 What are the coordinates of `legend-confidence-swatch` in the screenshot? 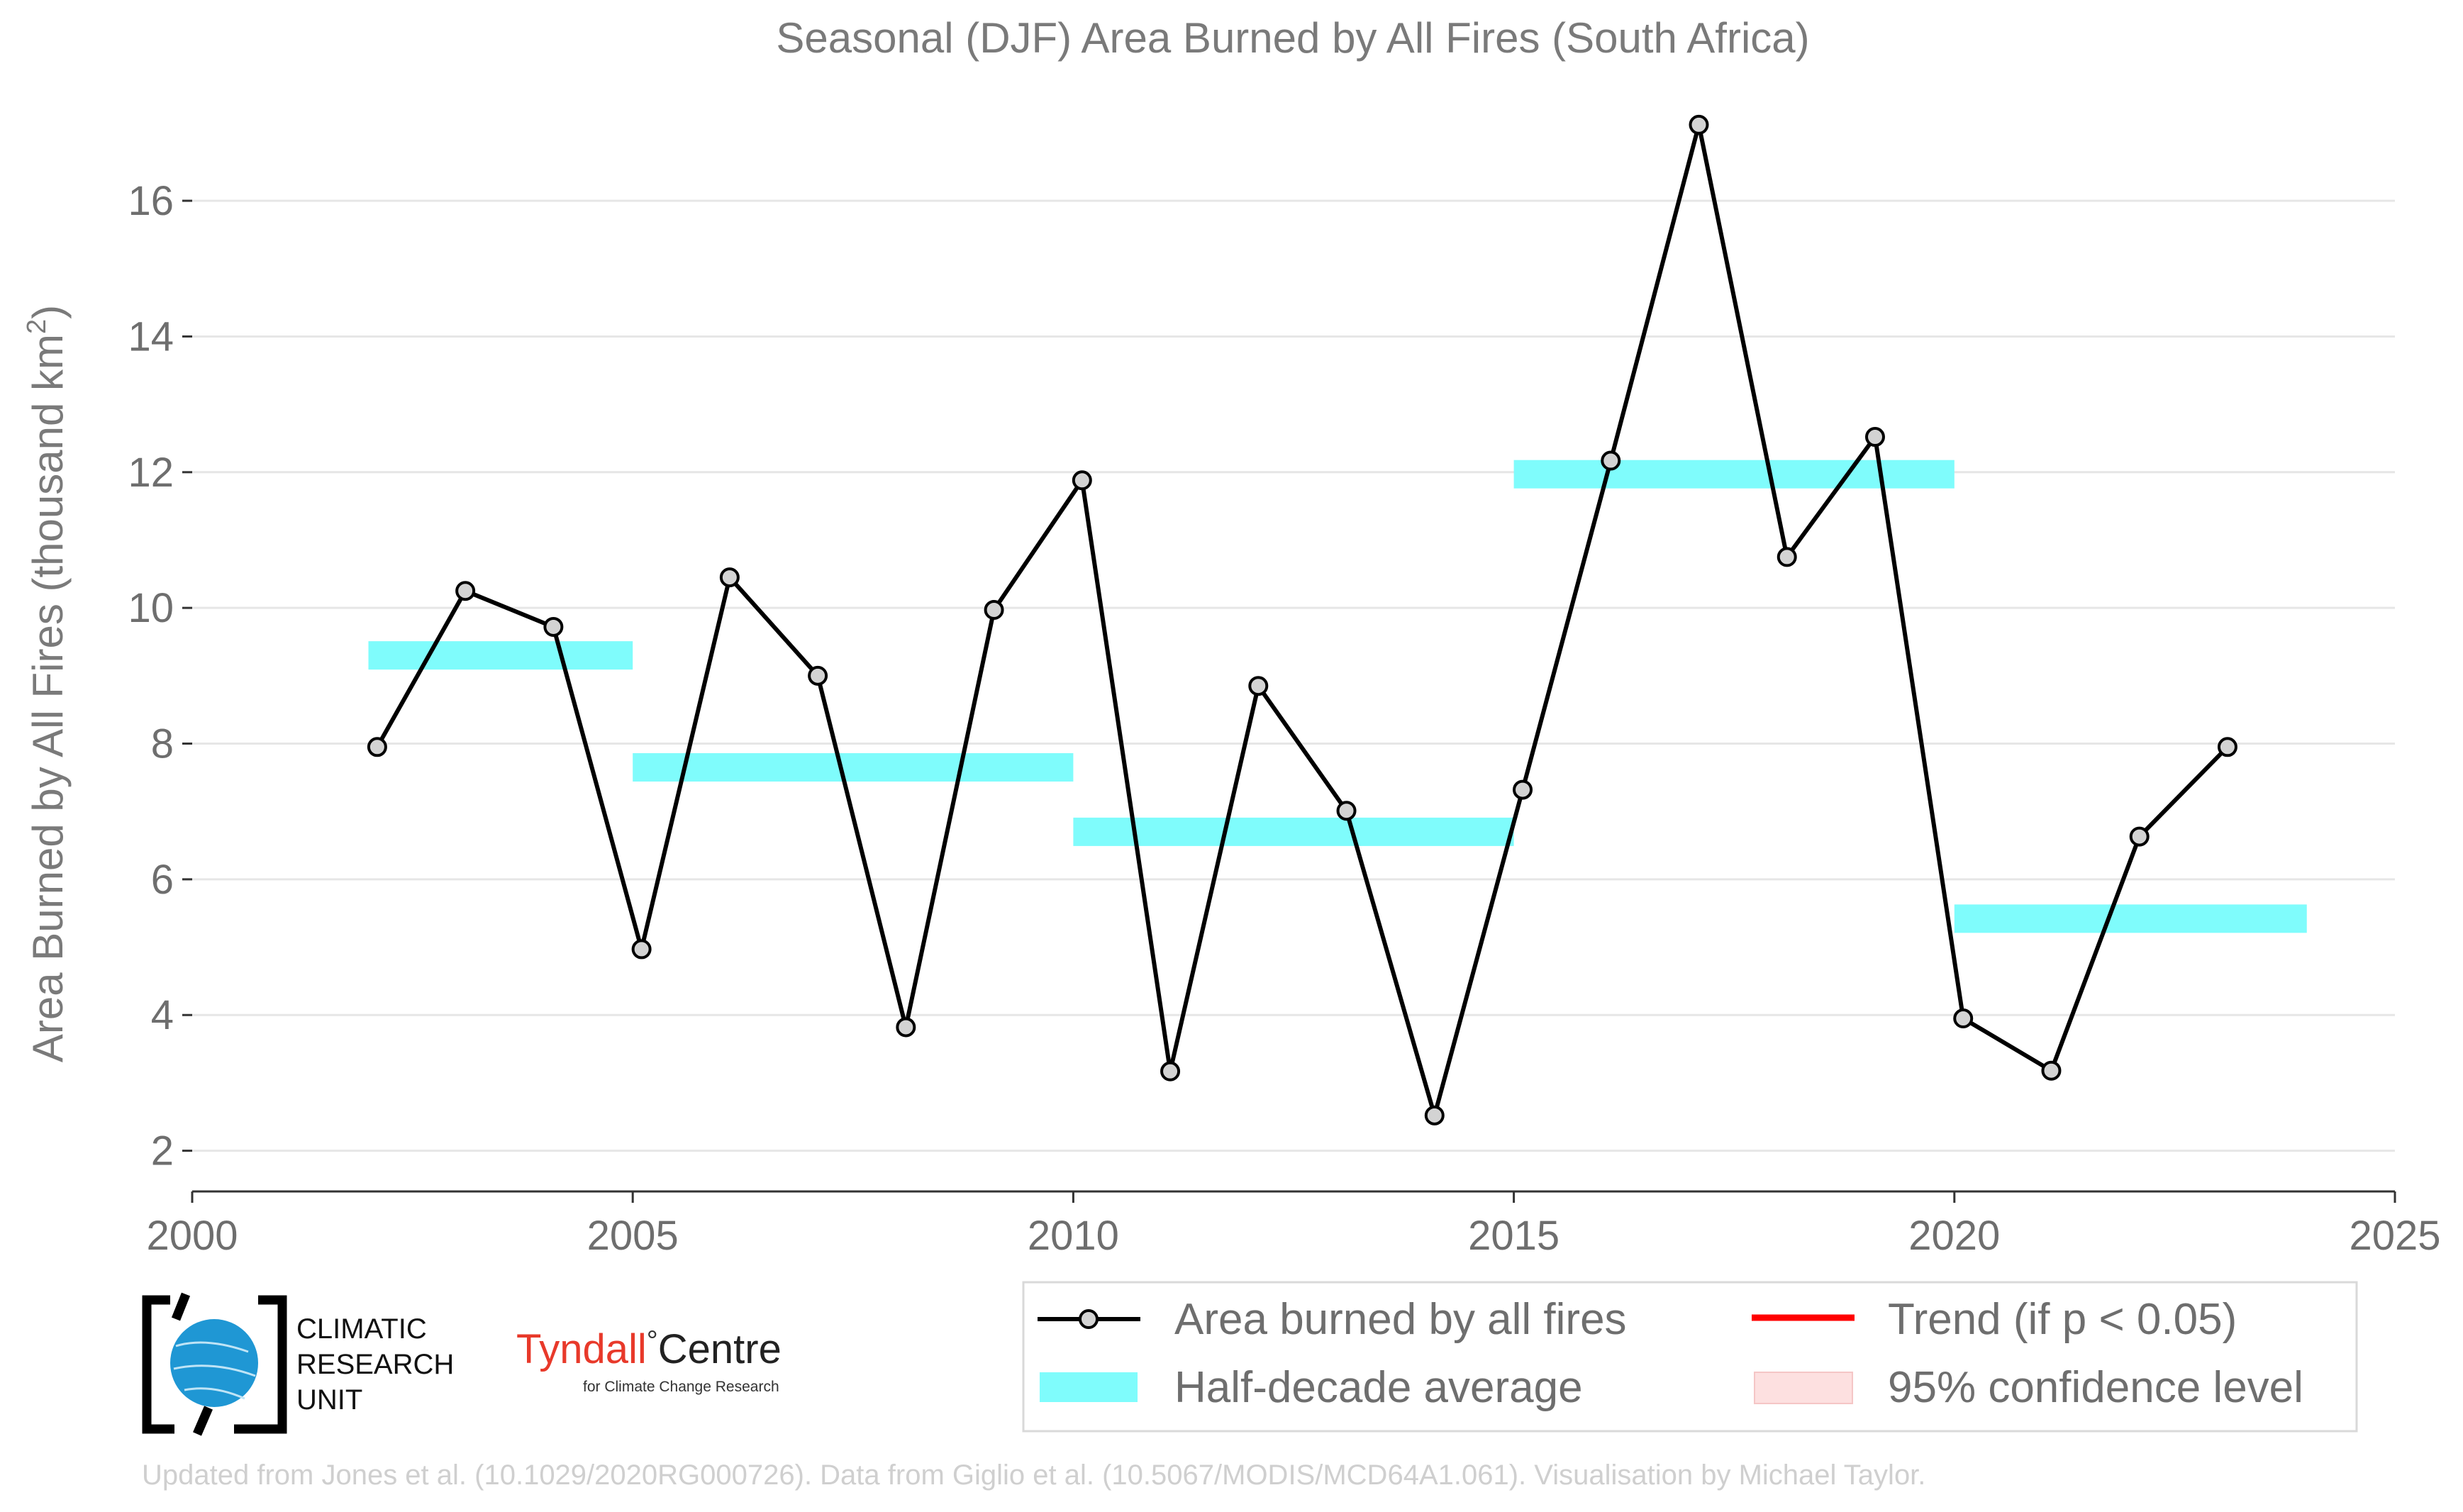 It's located at (1804, 1388).